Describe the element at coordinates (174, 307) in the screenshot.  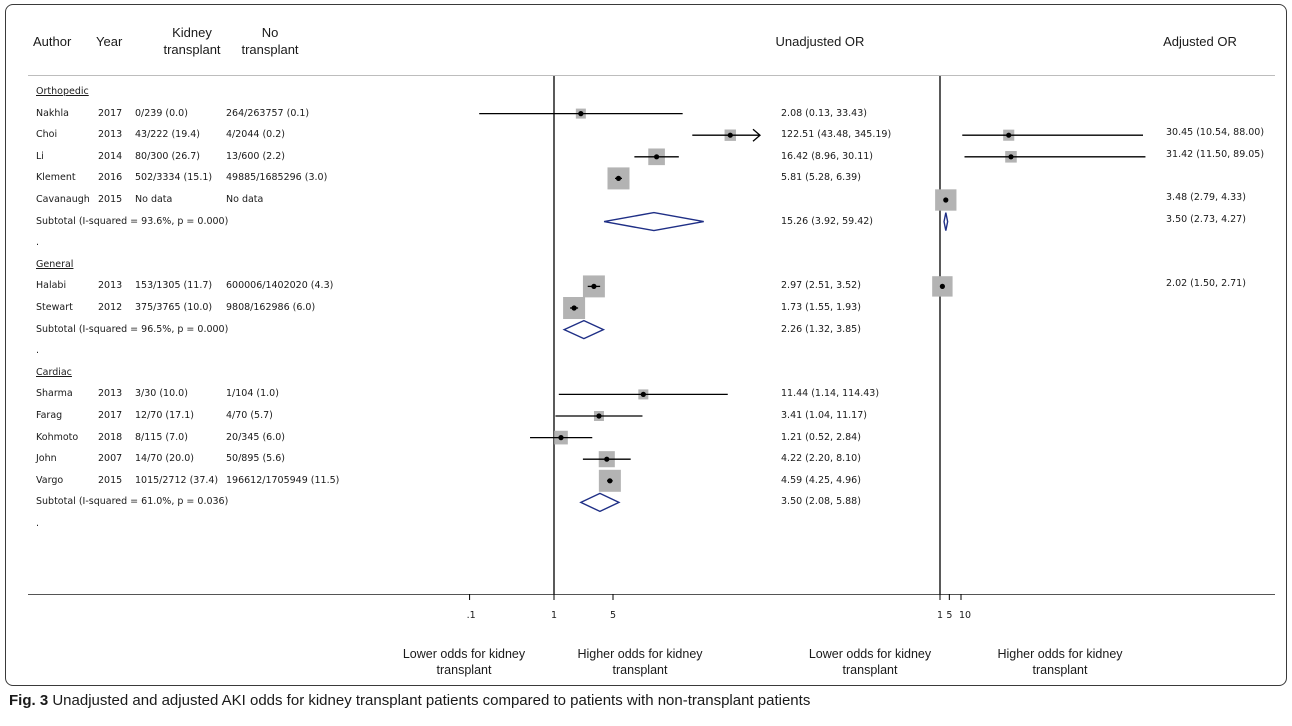
I see `kidney-transplant-count: 375/3765 (10.0)` at that location.